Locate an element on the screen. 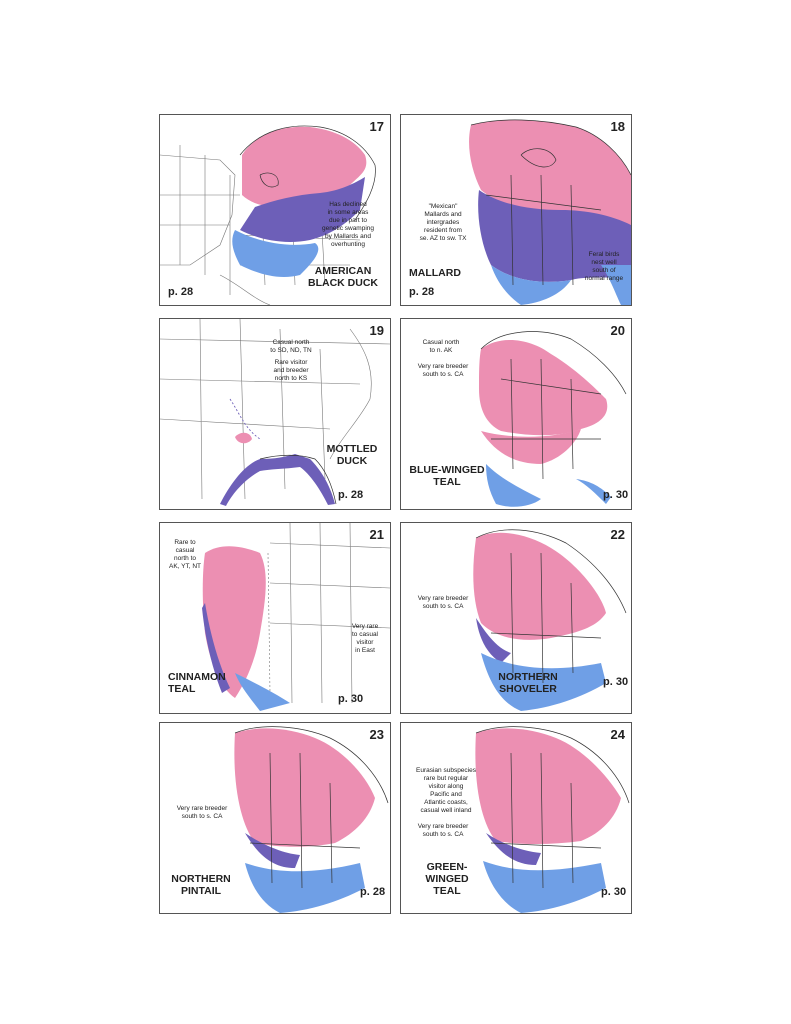 This screenshot has width=791, height=1024. species-name: MOTTLED DUCK is located at coordinates (352, 455).